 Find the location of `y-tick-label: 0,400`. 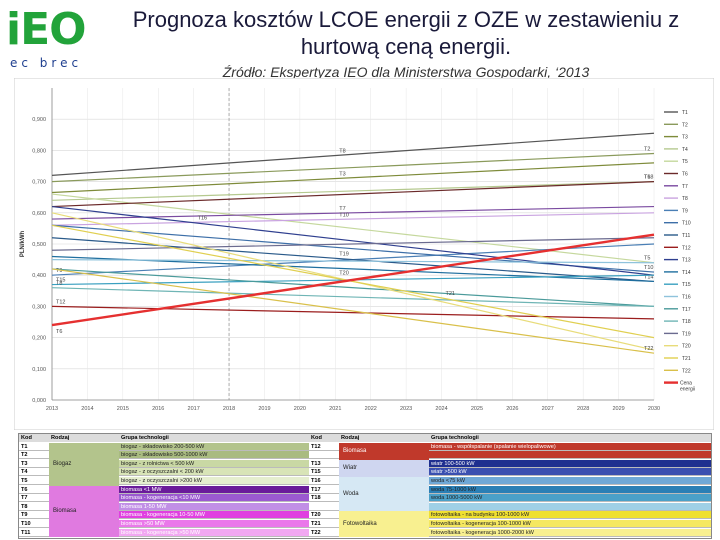

y-tick-label: 0,400 is located at coordinates (39, 276).